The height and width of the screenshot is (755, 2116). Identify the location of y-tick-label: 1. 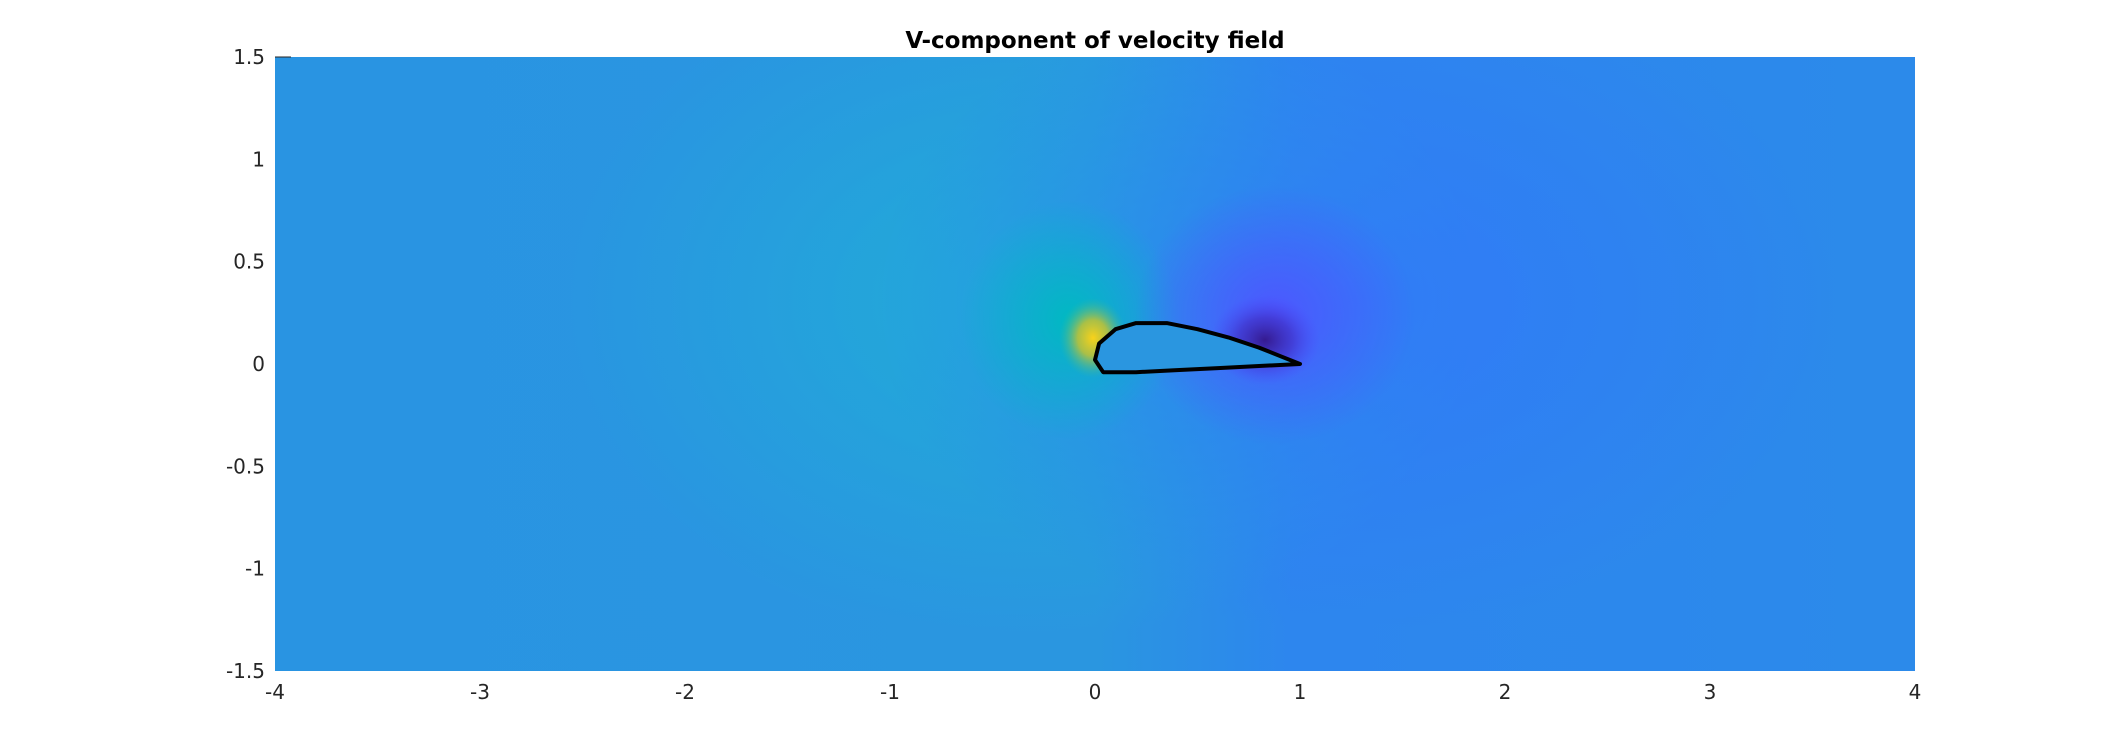
(258, 159).